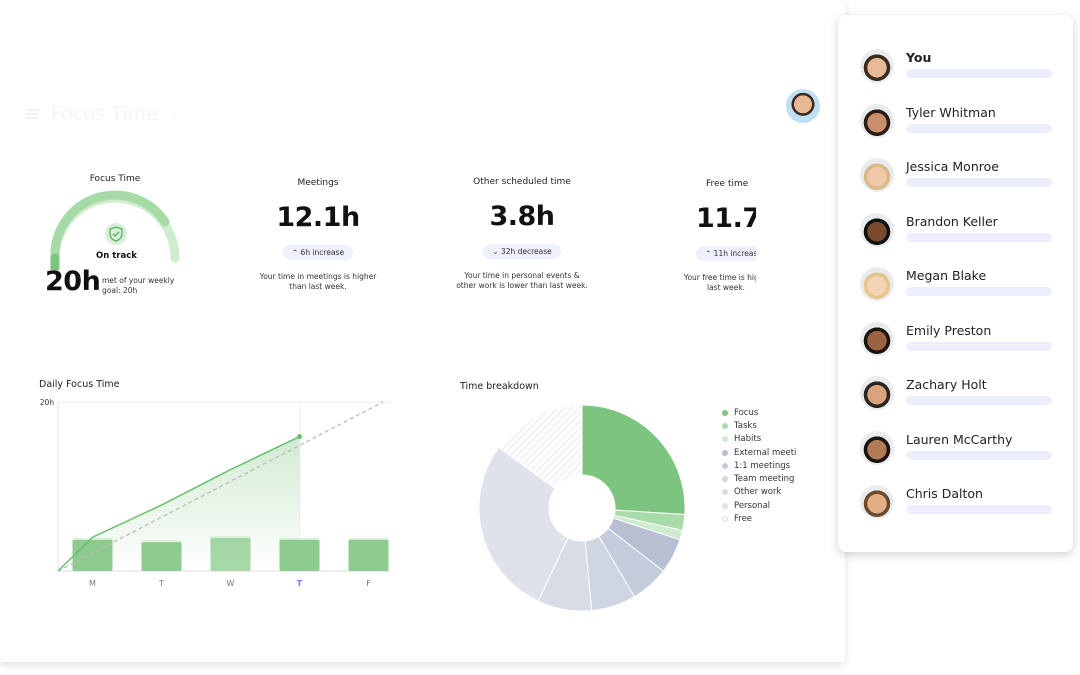  I want to click on legend-item: Habits, so click(759, 439).